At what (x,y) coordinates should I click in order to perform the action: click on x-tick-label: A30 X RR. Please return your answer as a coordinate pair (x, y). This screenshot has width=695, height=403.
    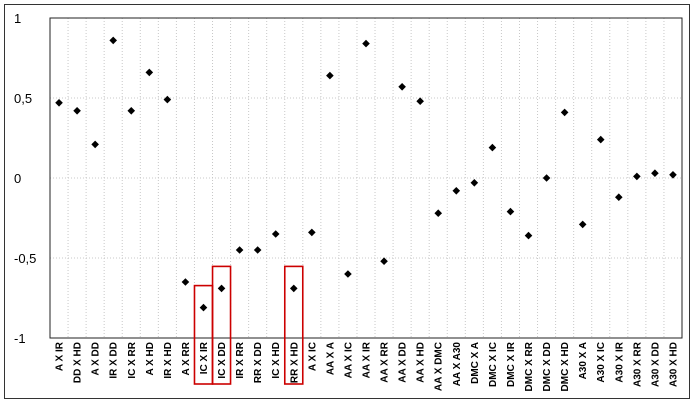
    Looking at the image, I should click on (637, 364).